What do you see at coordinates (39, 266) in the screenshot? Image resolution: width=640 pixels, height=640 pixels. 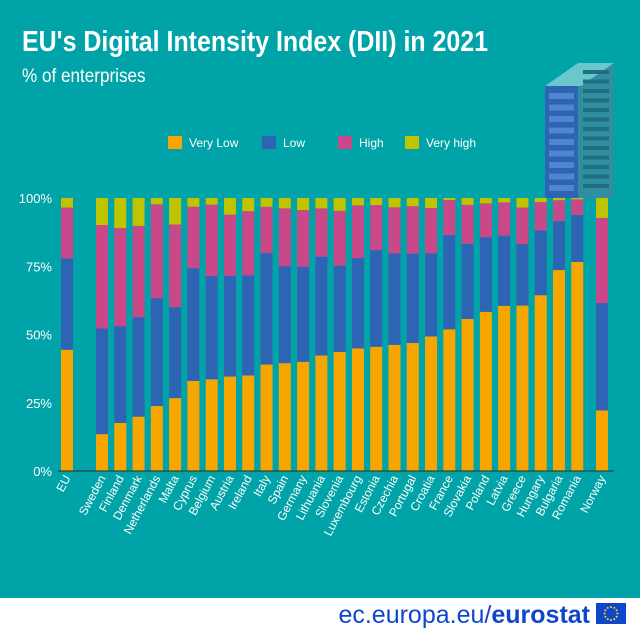 I see `y-tick-label: 75%` at bounding box center [39, 266].